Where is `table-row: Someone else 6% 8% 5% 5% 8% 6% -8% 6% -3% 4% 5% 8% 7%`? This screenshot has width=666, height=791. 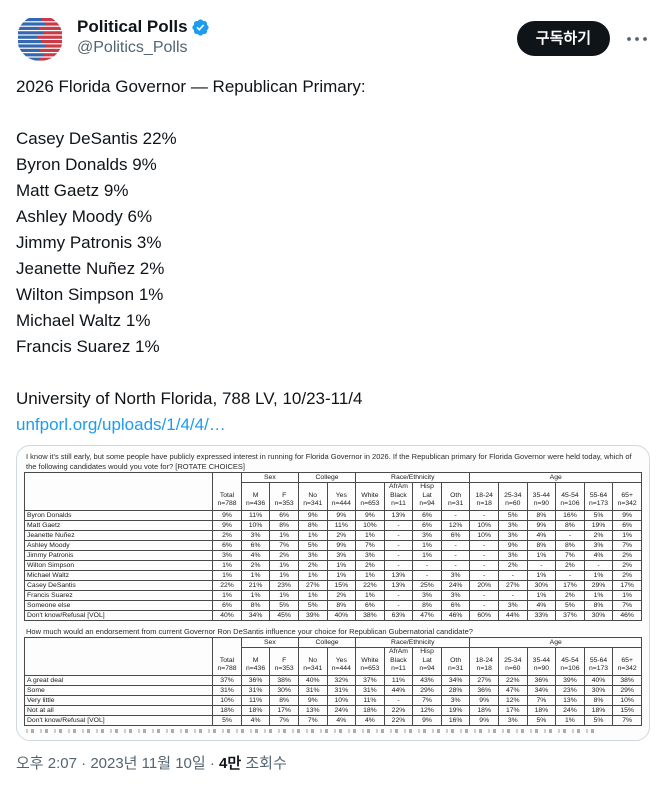
table-row: Someone else 6% 8% 5% 5% 8% 6% -8% 6% -3% 4% 5% 8% 7% is located at coordinates (332, 605).